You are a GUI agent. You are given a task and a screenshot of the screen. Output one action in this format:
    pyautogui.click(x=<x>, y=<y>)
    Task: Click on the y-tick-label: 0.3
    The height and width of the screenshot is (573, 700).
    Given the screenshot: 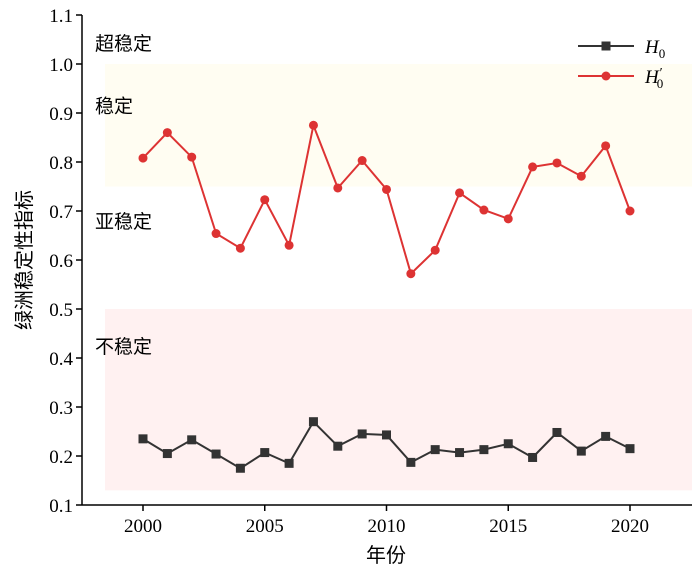 What is the action you would take?
    pyautogui.click(x=61, y=408)
    